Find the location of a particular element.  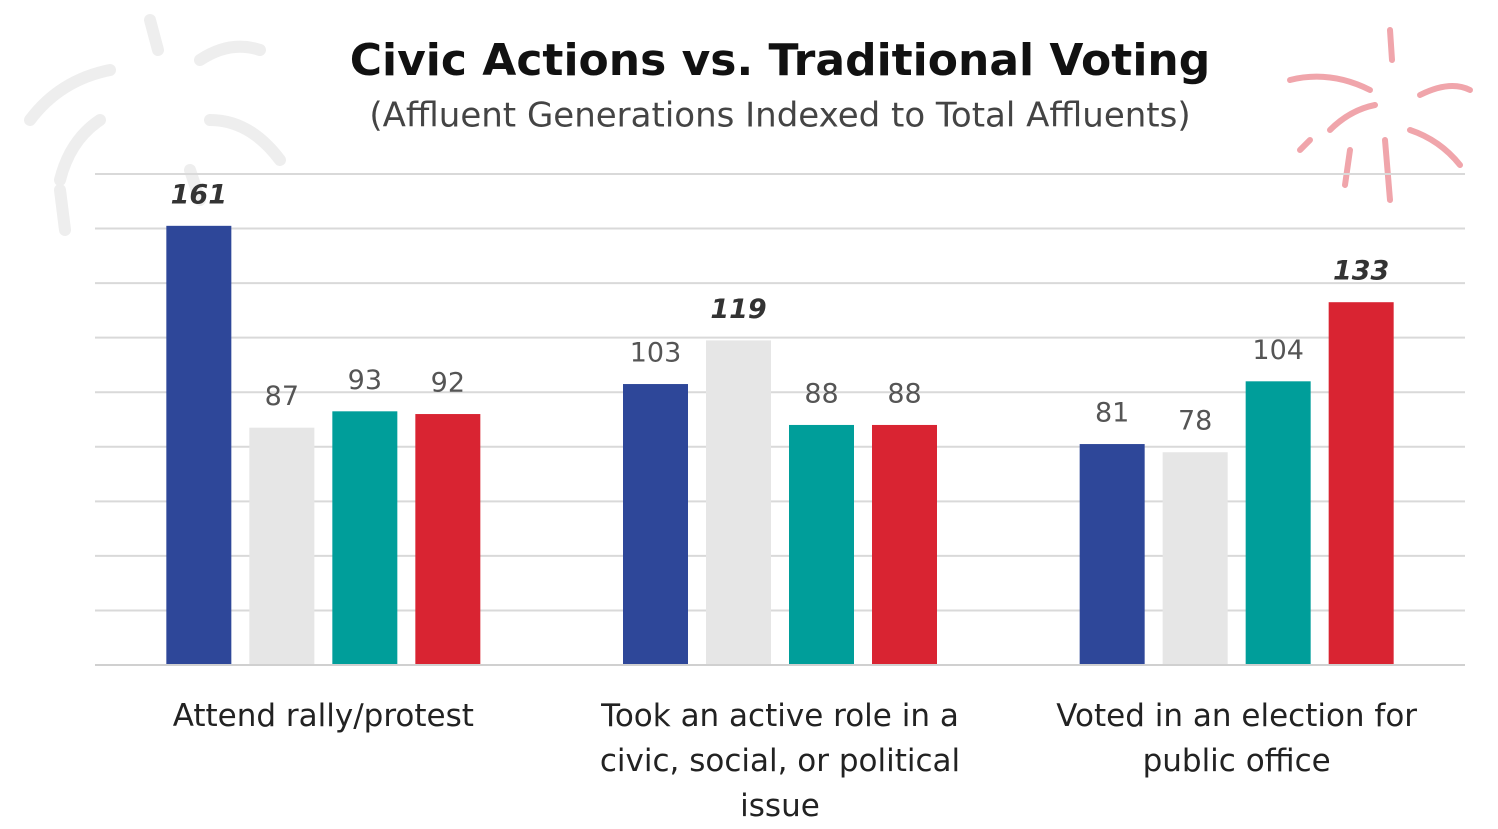

decoration-left is located at coordinates (155, 125).